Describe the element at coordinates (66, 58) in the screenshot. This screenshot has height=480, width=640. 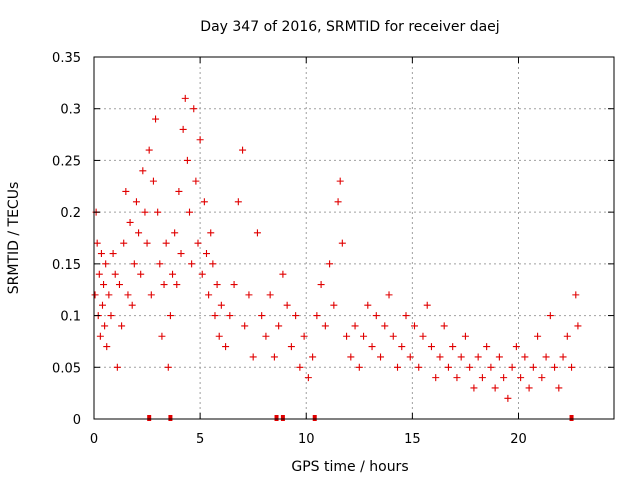
I see `y-tick-label: 0.35` at that location.